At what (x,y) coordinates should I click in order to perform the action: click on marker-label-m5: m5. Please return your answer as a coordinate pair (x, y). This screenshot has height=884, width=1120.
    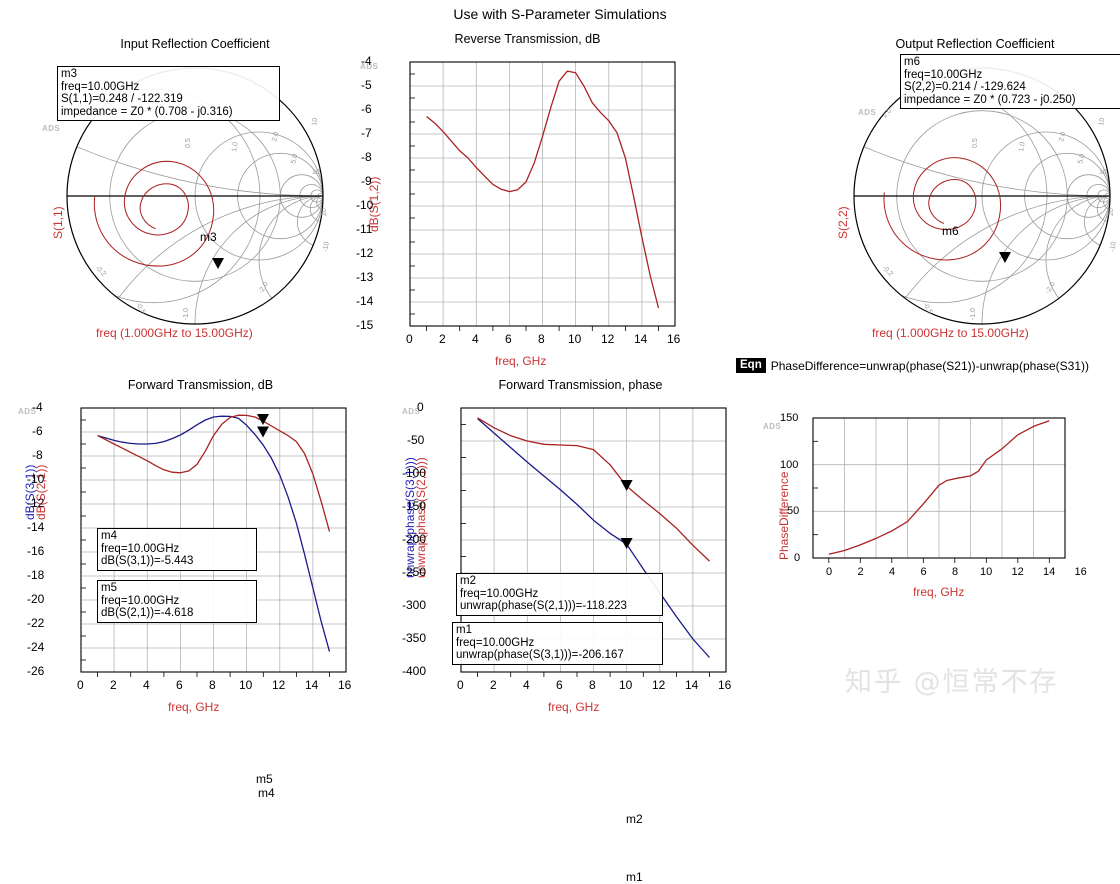
    Looking at the image, I should click on (264, 779).